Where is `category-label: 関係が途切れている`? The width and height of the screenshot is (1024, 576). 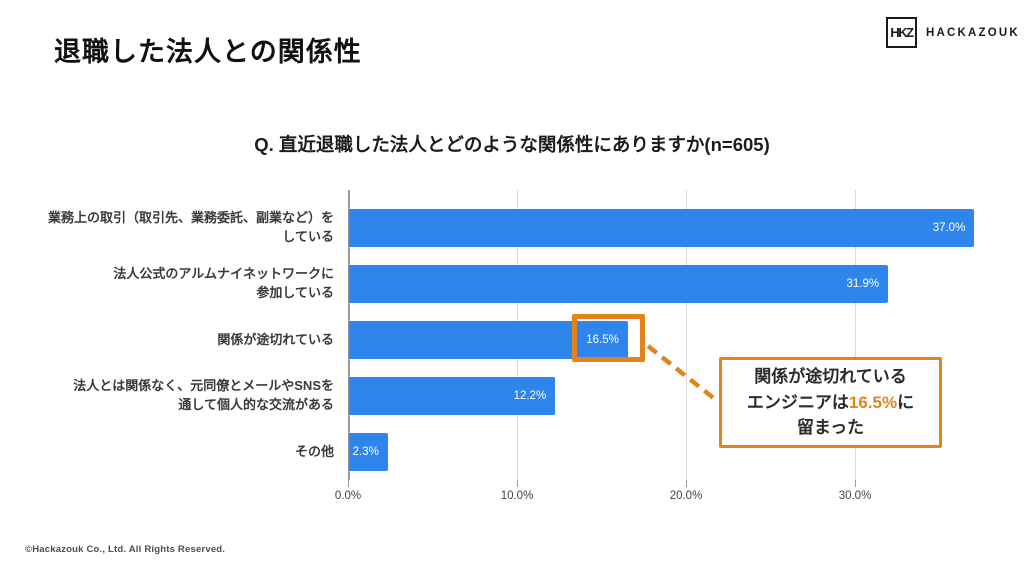
category-label: 関係が途切れている is located at coordinates (275, 339).